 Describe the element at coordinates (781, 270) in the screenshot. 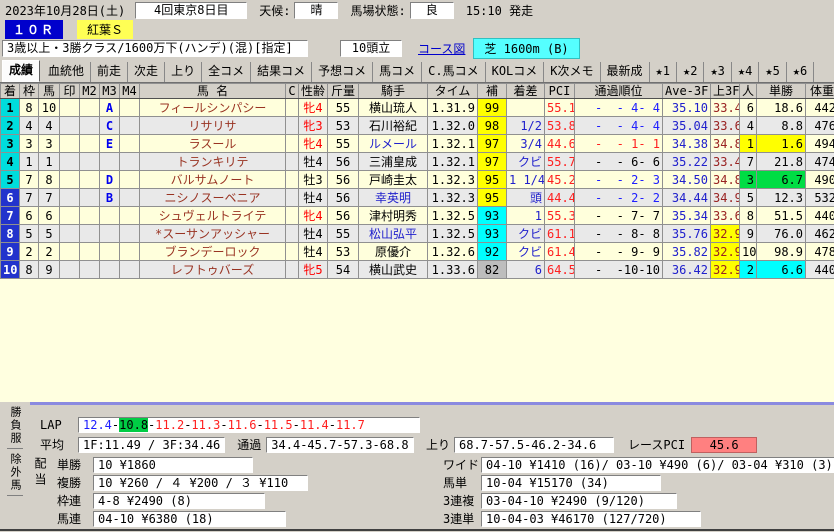

I see `win-odds: 6.6` at that location.